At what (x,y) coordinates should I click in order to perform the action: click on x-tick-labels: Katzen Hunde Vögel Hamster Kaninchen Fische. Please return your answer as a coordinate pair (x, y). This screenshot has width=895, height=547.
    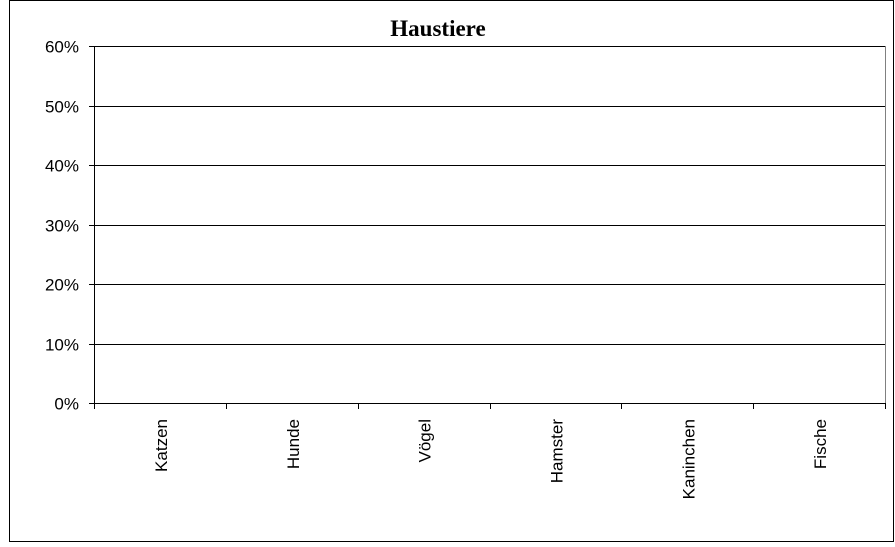
    Looking at the image, I should click on (491, 459).